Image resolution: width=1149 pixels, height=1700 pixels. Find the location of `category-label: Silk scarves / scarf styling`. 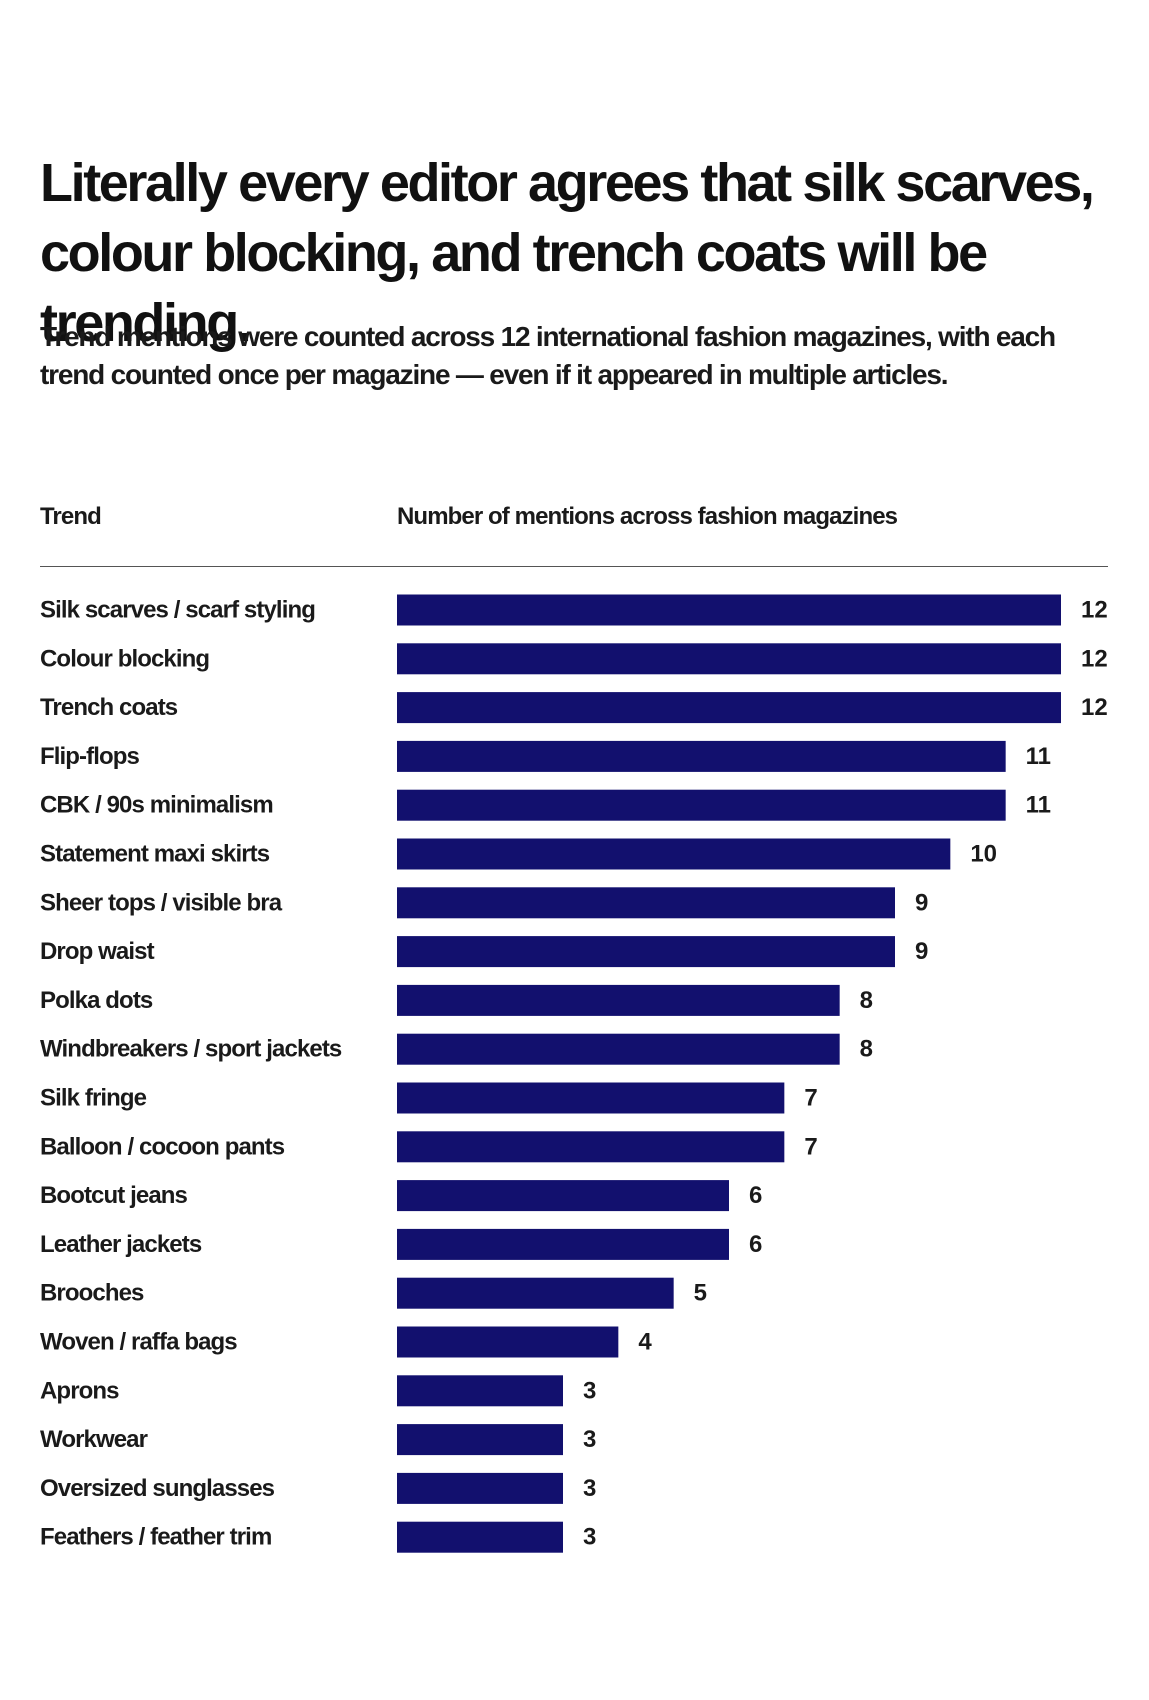

category-label: Silk scarves / scarf styling is located at coordinates (177, 610).